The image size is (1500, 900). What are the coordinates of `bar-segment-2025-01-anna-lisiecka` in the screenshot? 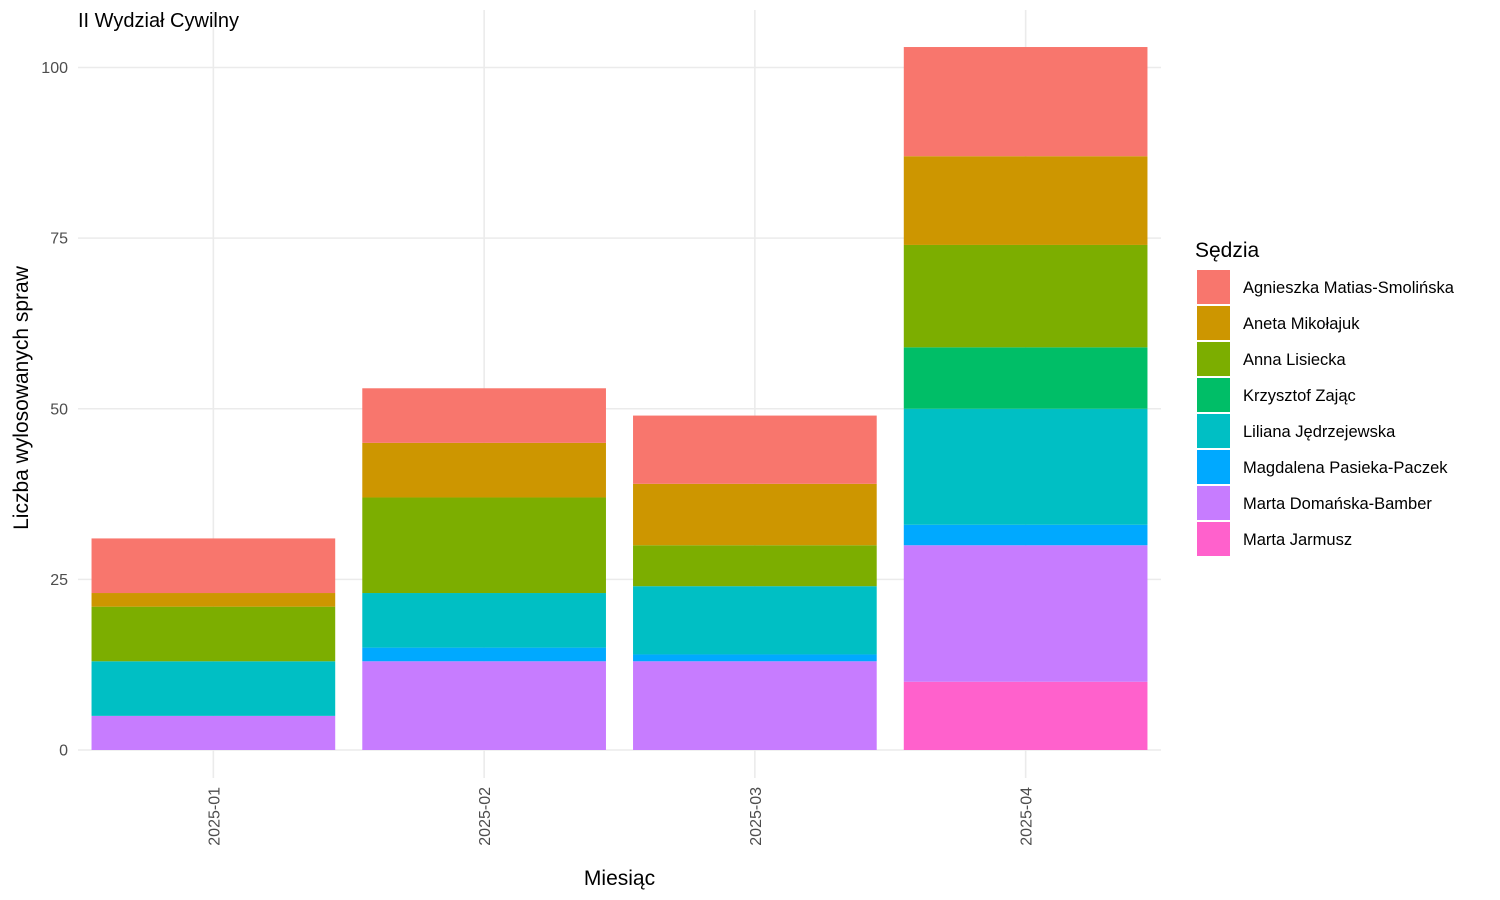 It's located at (213, 634).